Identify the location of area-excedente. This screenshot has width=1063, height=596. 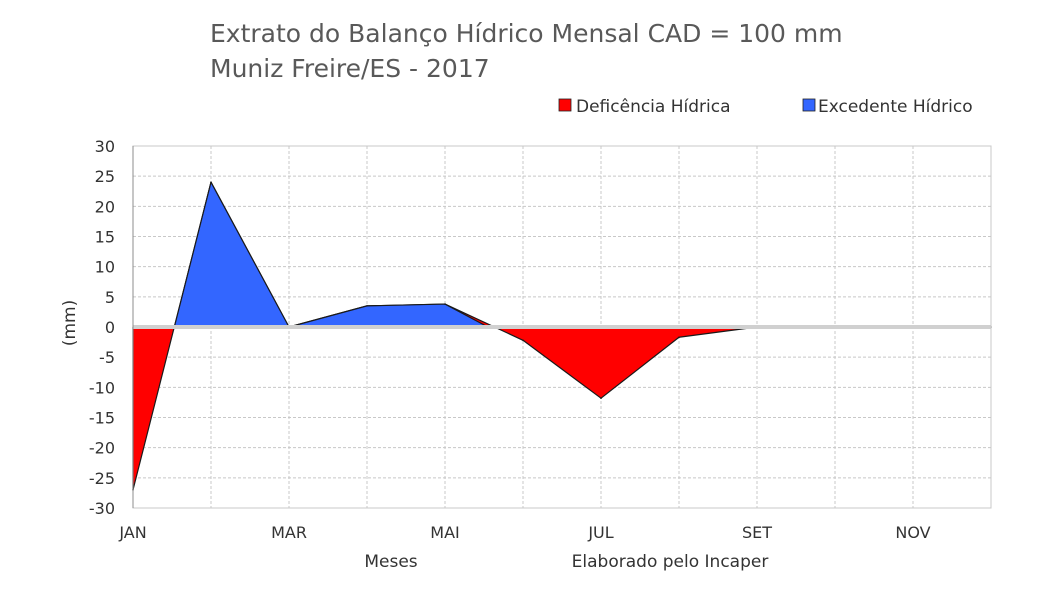
(331, 254).